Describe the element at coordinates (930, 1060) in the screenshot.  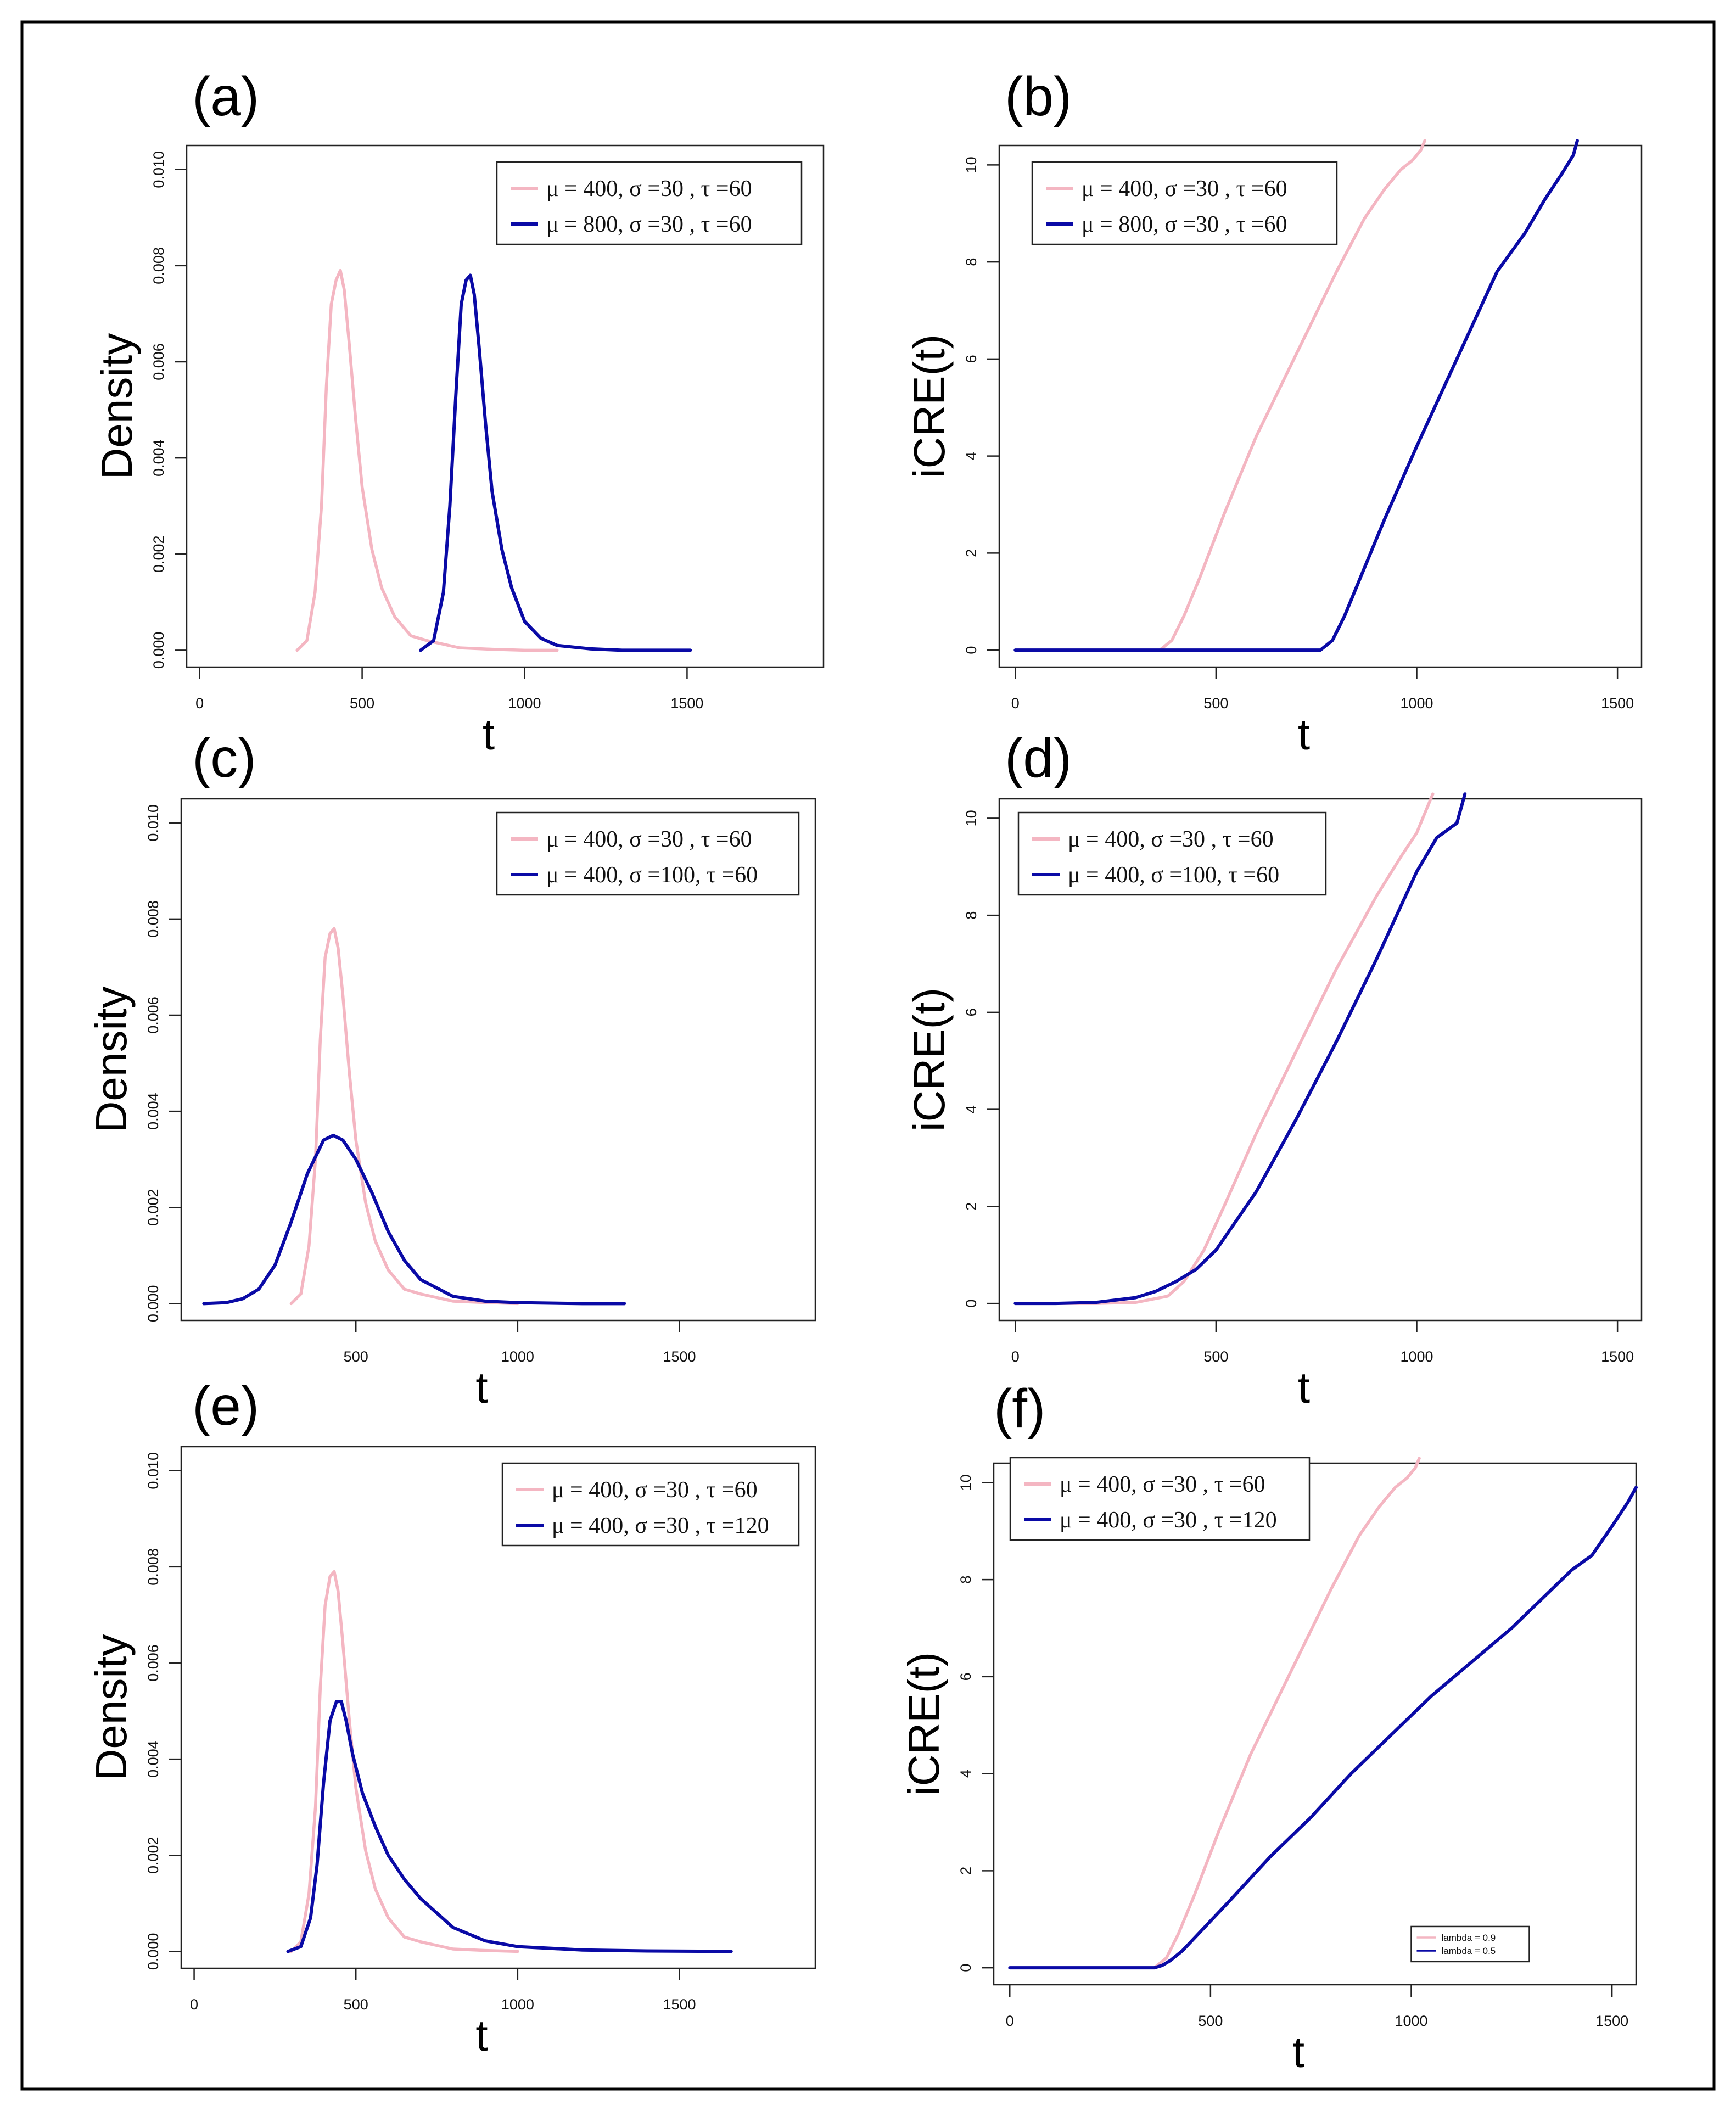
I see `y-axis-label: iCRE(t)` at that location.